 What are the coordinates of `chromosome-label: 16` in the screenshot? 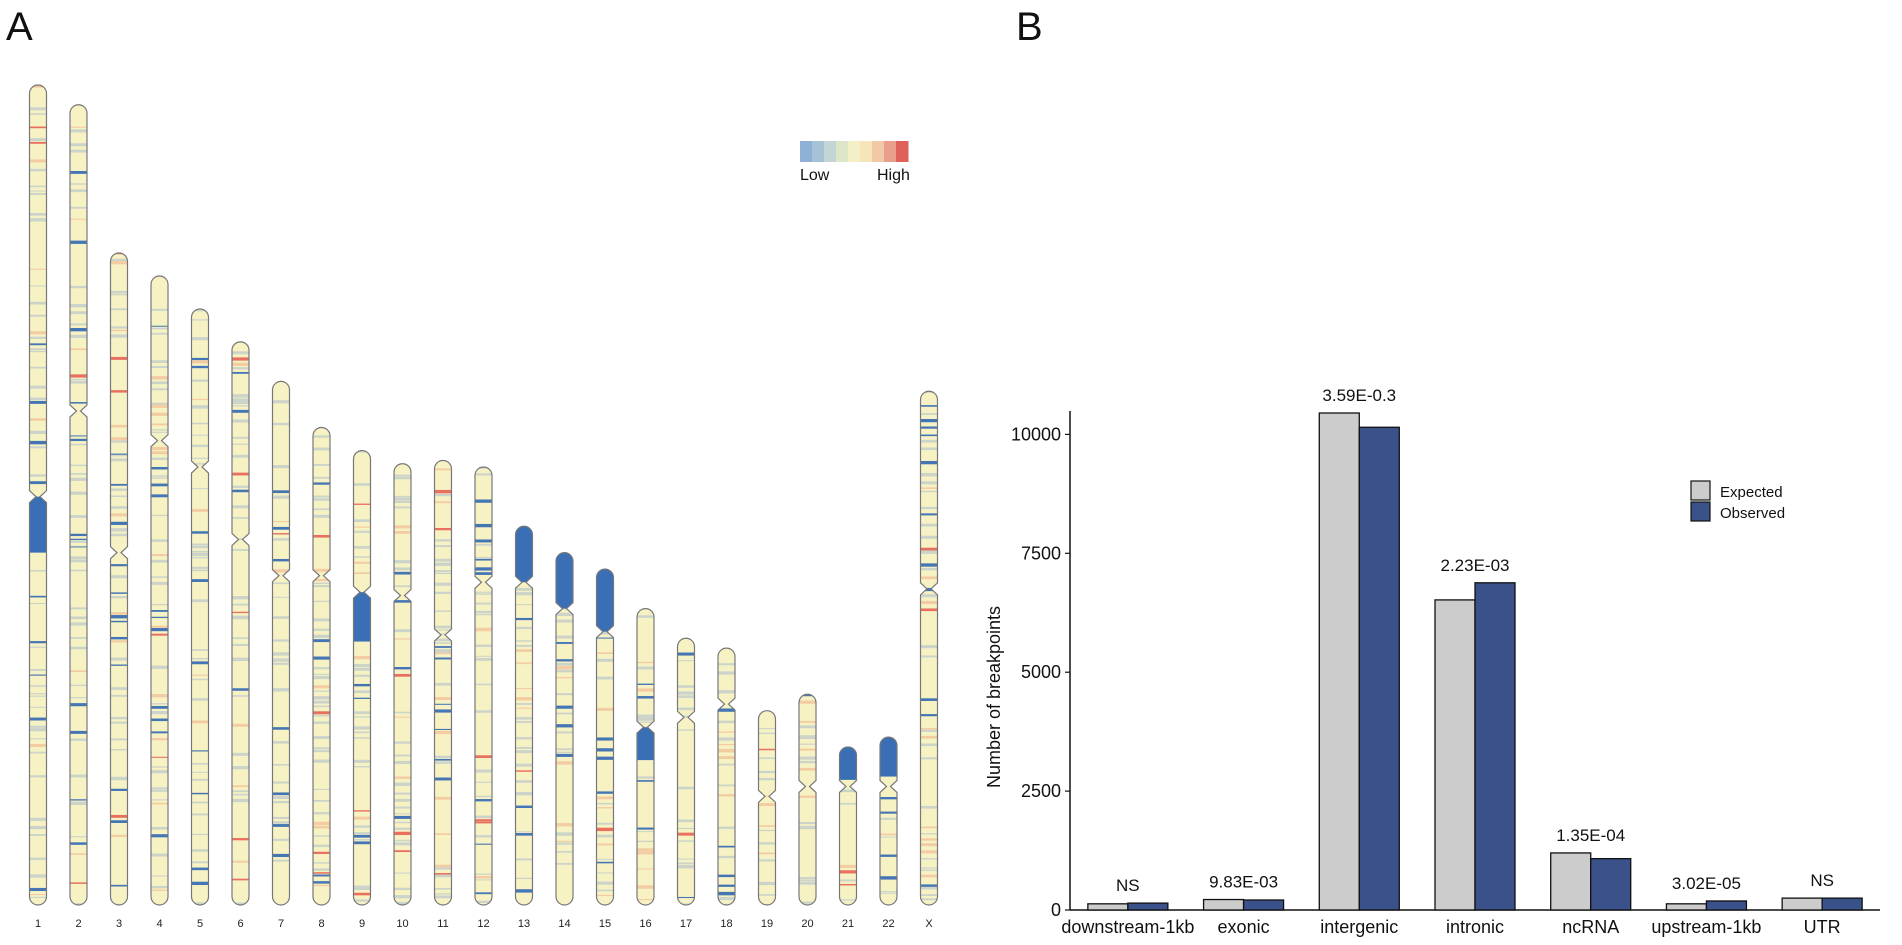 It's located at (645, 924).